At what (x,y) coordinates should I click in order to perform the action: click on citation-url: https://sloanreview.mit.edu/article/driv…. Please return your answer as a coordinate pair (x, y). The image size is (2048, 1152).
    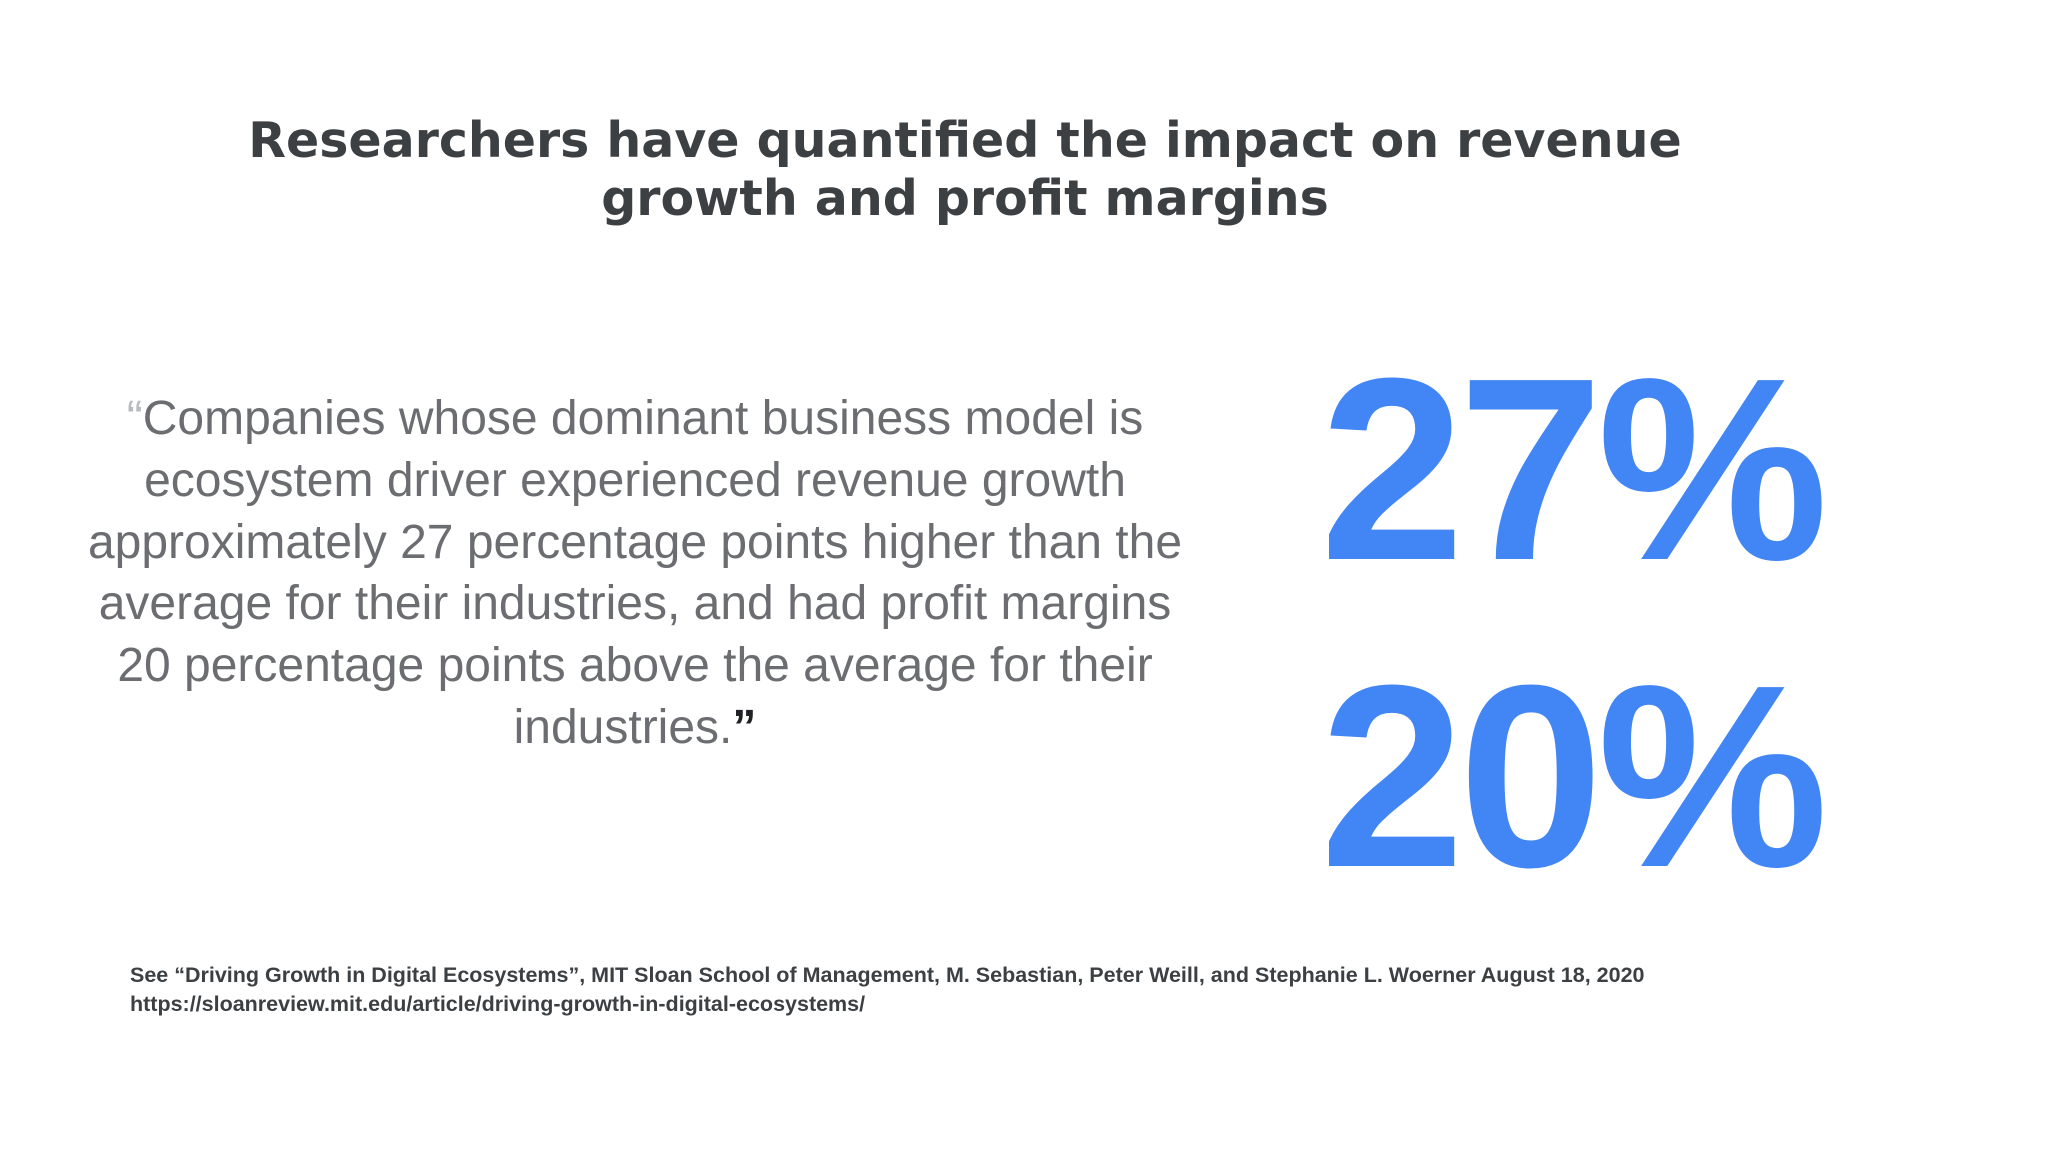
    Looking at the image, I should click on (498, 1004).